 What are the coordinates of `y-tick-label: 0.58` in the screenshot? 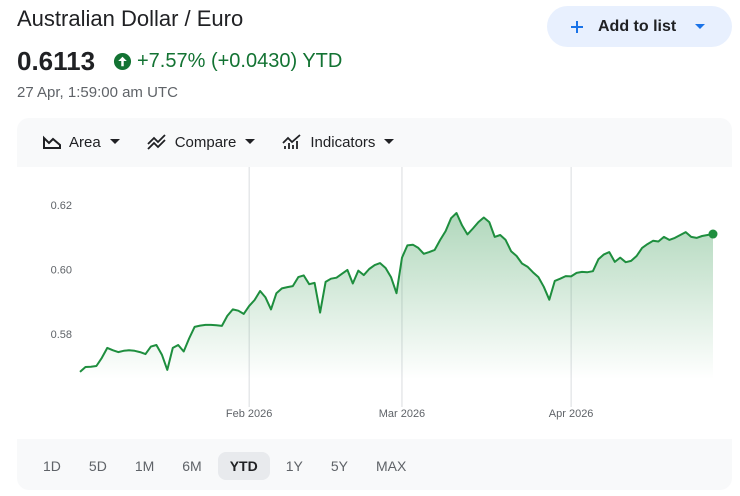 It's located at (61, 335).